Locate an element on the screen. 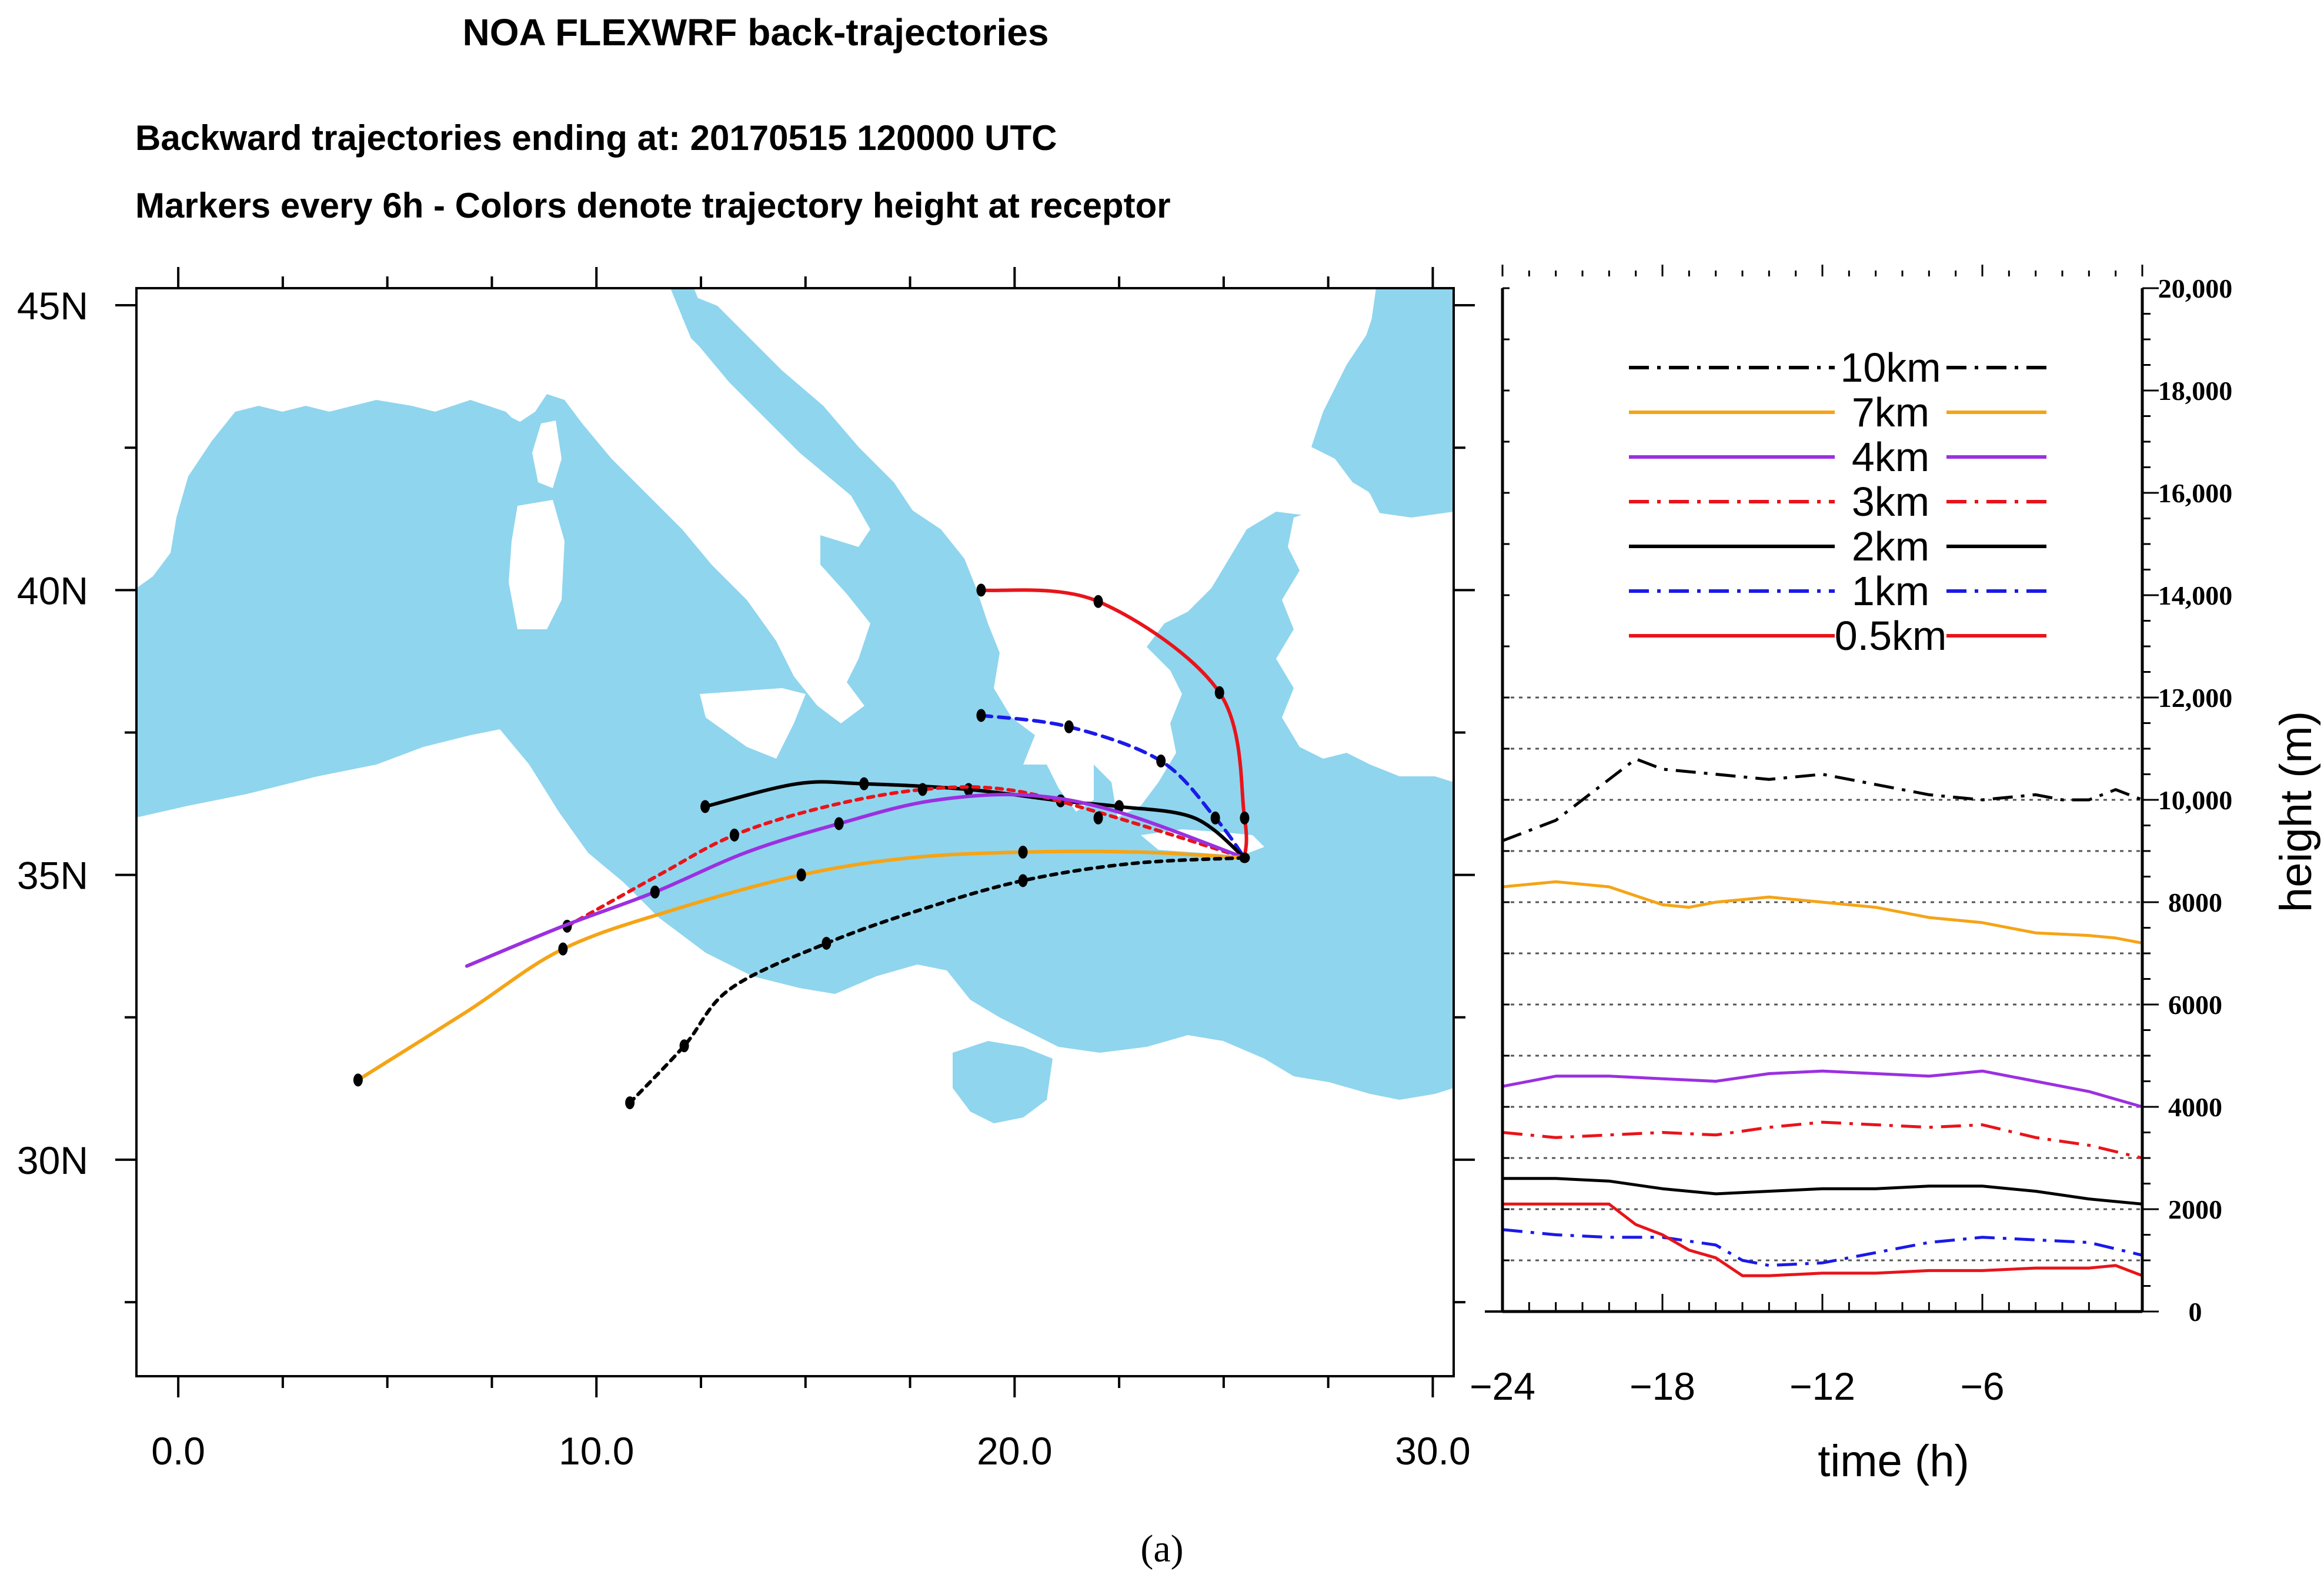 The width and height of the screenshot is (2324, 1575). profile-y-tick-label: 14,000 is located at coordinates (2195, 595).